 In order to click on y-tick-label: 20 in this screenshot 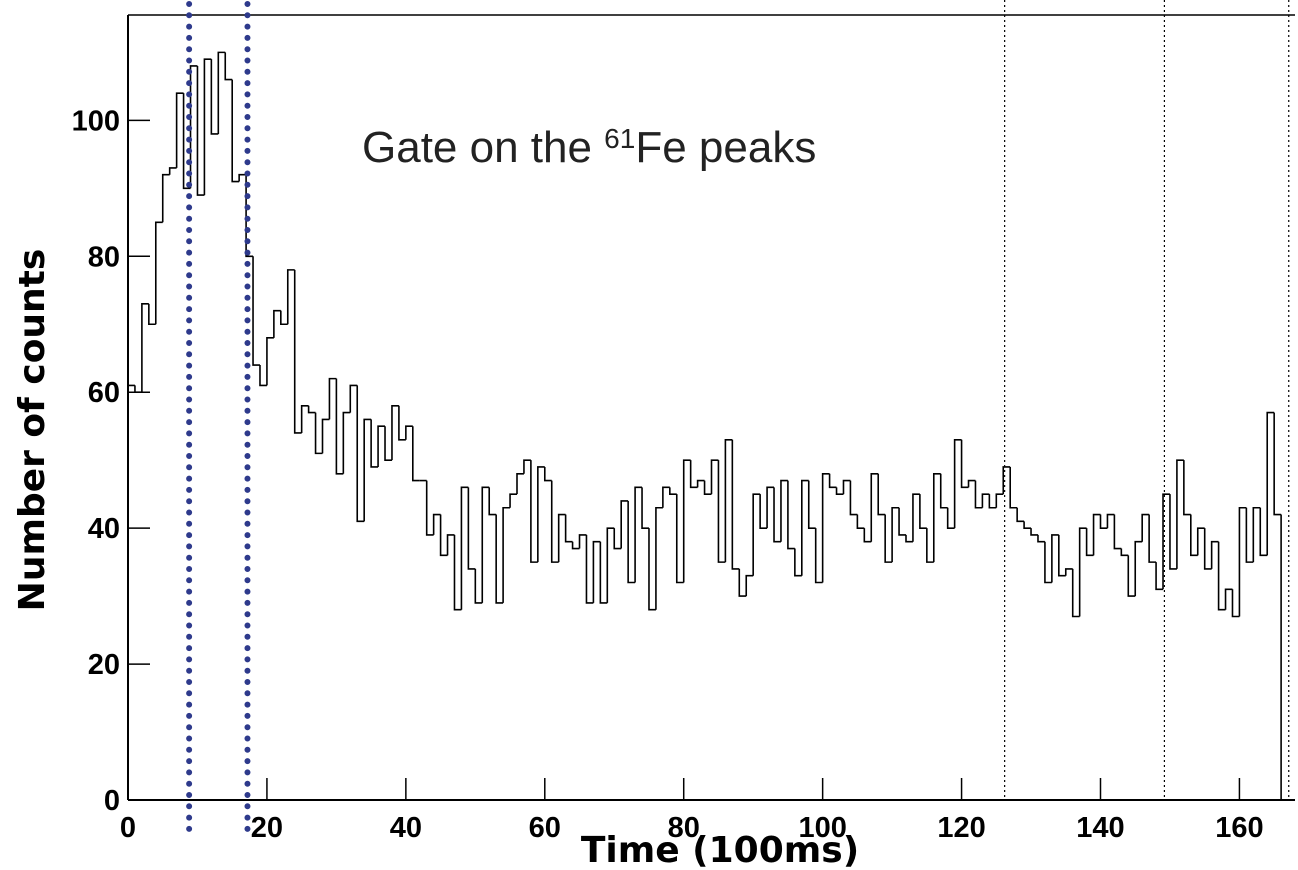, I will do `click(104, 665)`.